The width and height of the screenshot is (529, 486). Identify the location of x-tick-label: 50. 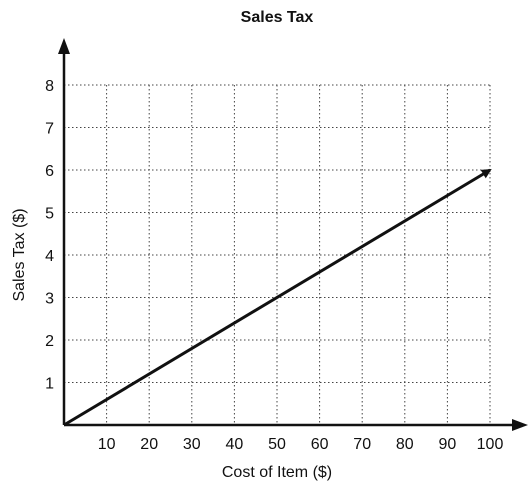
(277, 444).